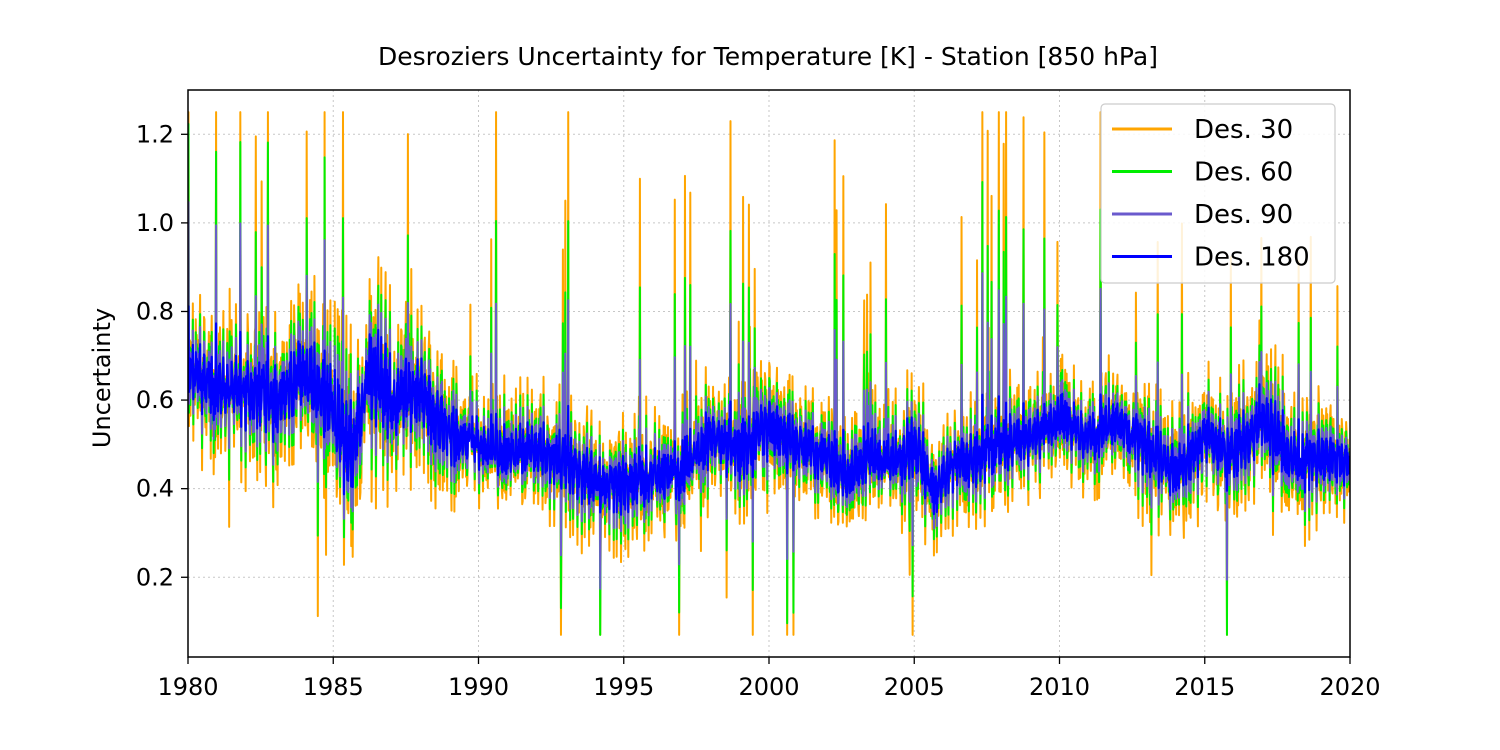  Describe the element at coordinates (623, 687) in the screenshot. I see `x-tick-label: 1995` at that location.